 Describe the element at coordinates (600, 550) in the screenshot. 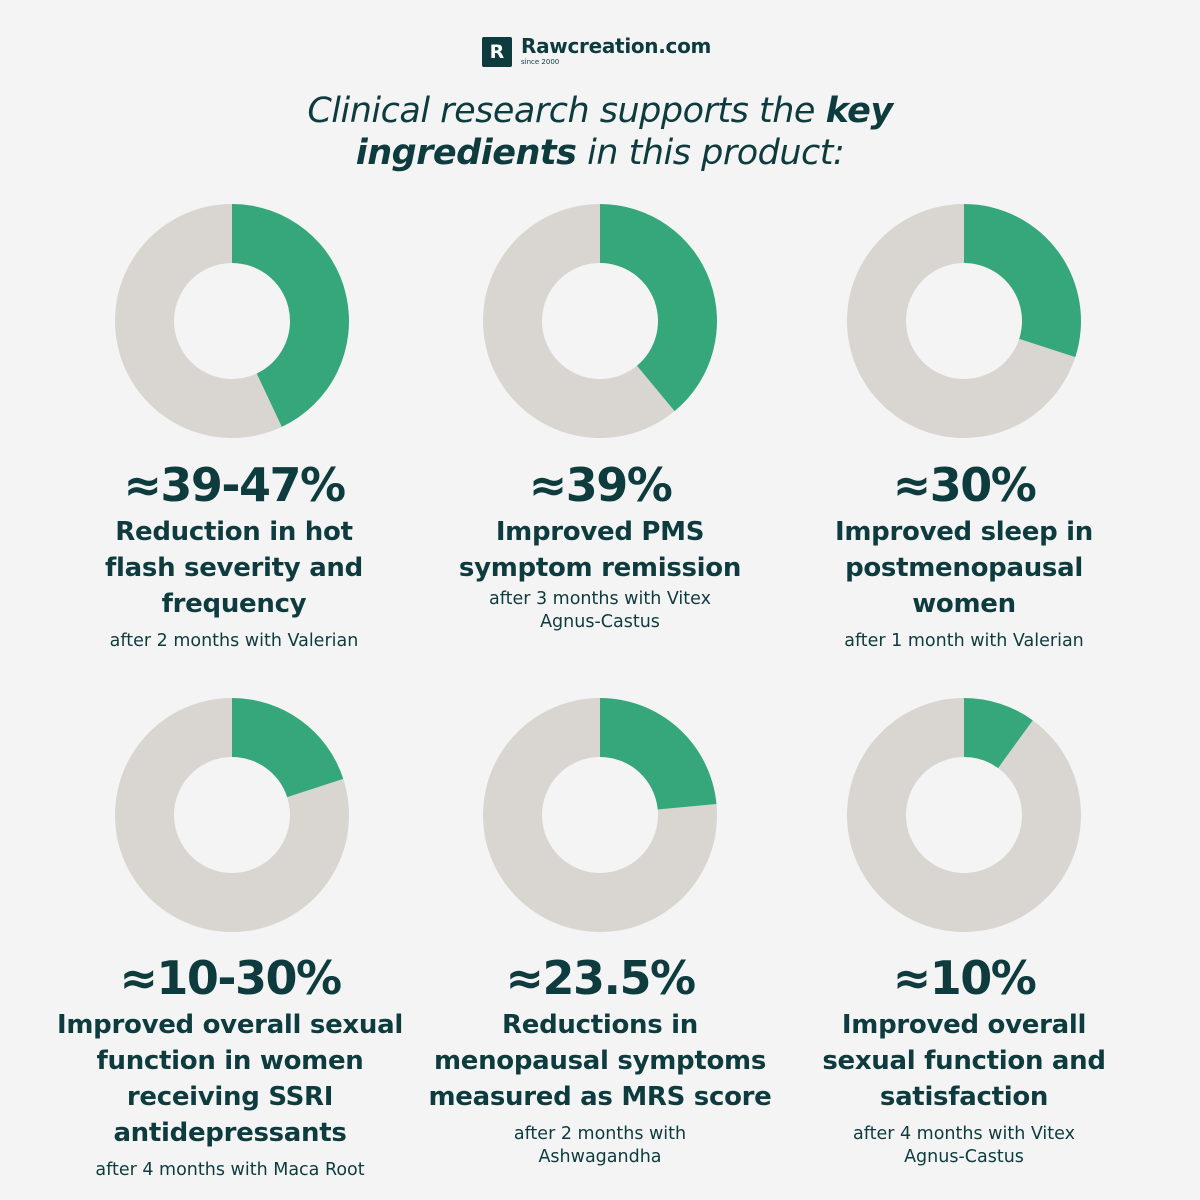

I see `stat-label-2: Improved PMS symptom remission` at that location.